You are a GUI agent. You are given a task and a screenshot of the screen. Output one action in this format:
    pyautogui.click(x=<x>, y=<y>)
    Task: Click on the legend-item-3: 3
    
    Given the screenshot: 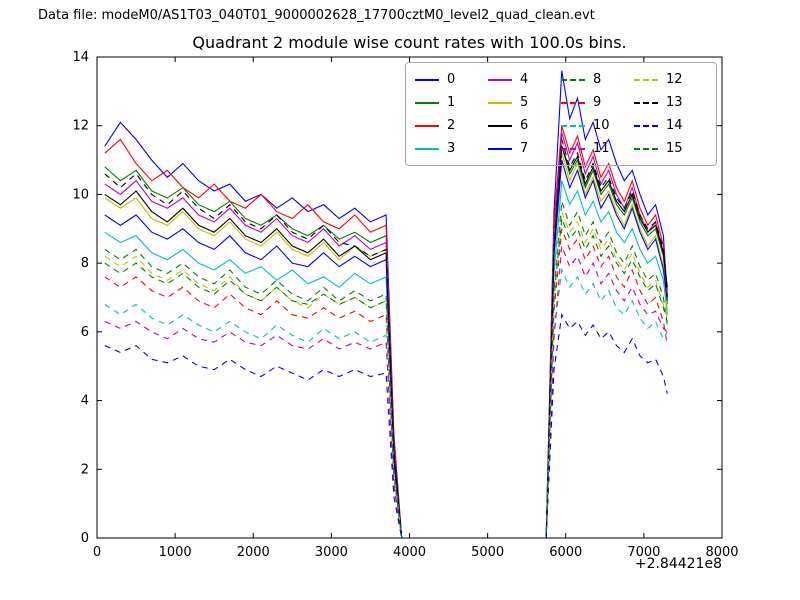 What is the action you would take?
    pyautogui.click(x=451, y=148)
    